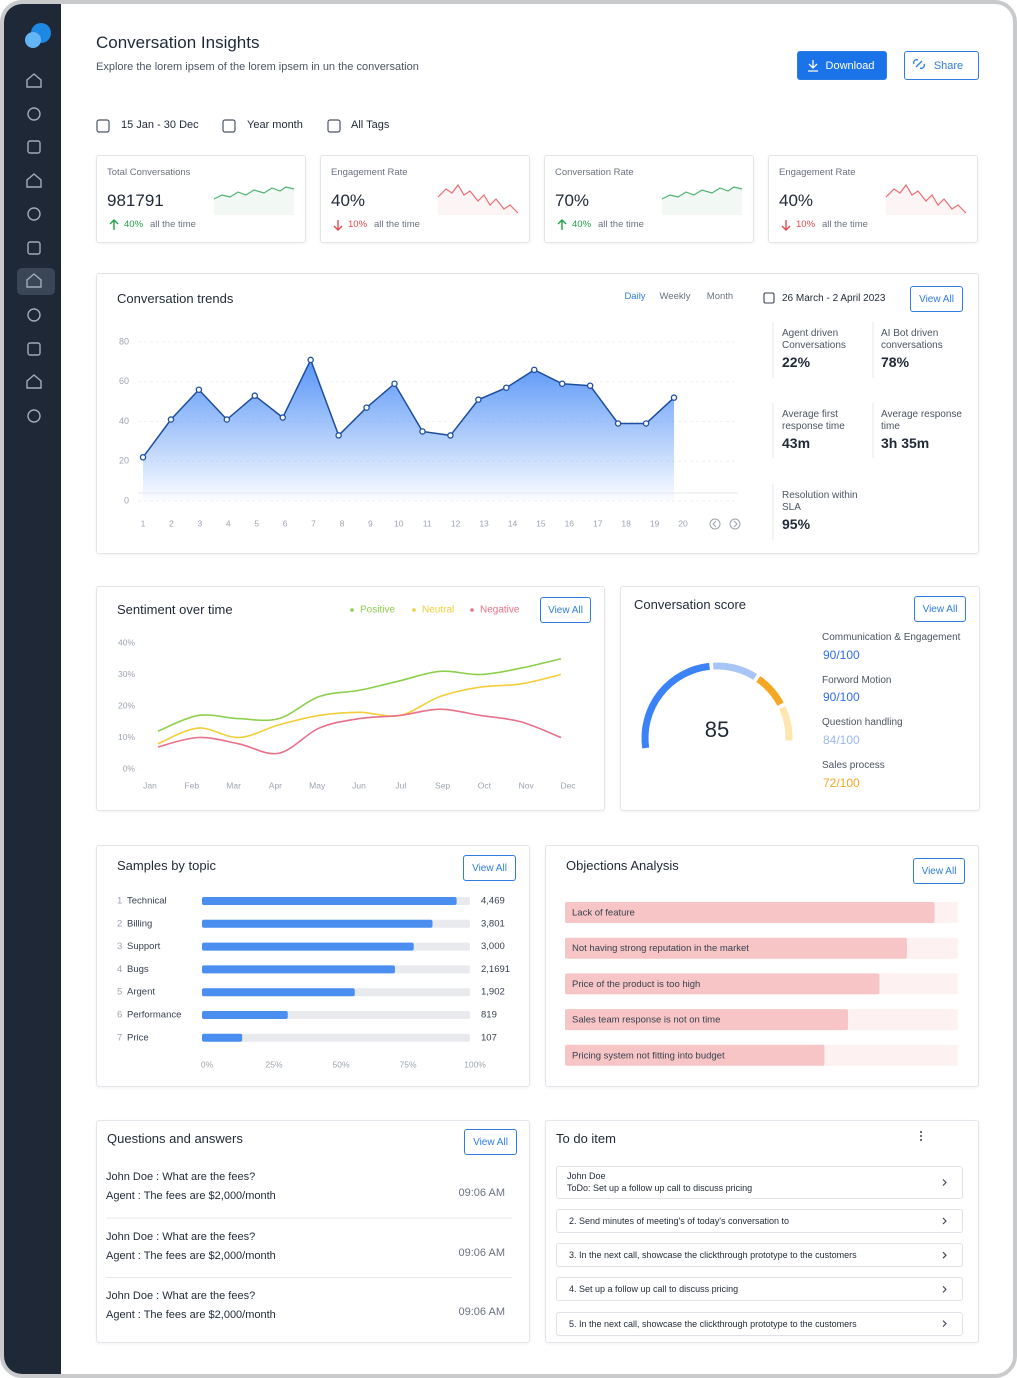 This screenshot has height=1378, width=1017. I want to click on stat-label: Average response time, so click(921, 420).